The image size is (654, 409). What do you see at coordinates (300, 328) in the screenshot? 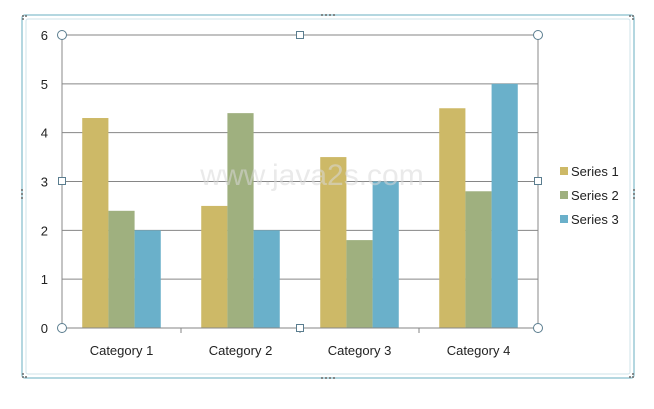
I see `plot-handle-bottom` at bounding box center [300, 328].